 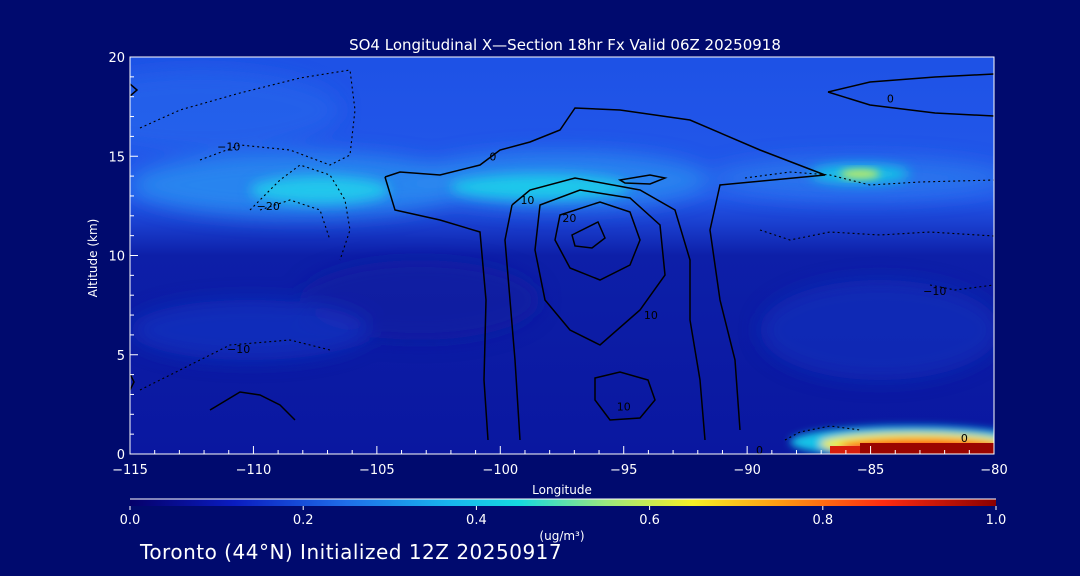 What do you see at coordinates (476, 520) in the screenshot?
I see `colorbar-tick-label: 0.4` at bounding box center [476, 520].